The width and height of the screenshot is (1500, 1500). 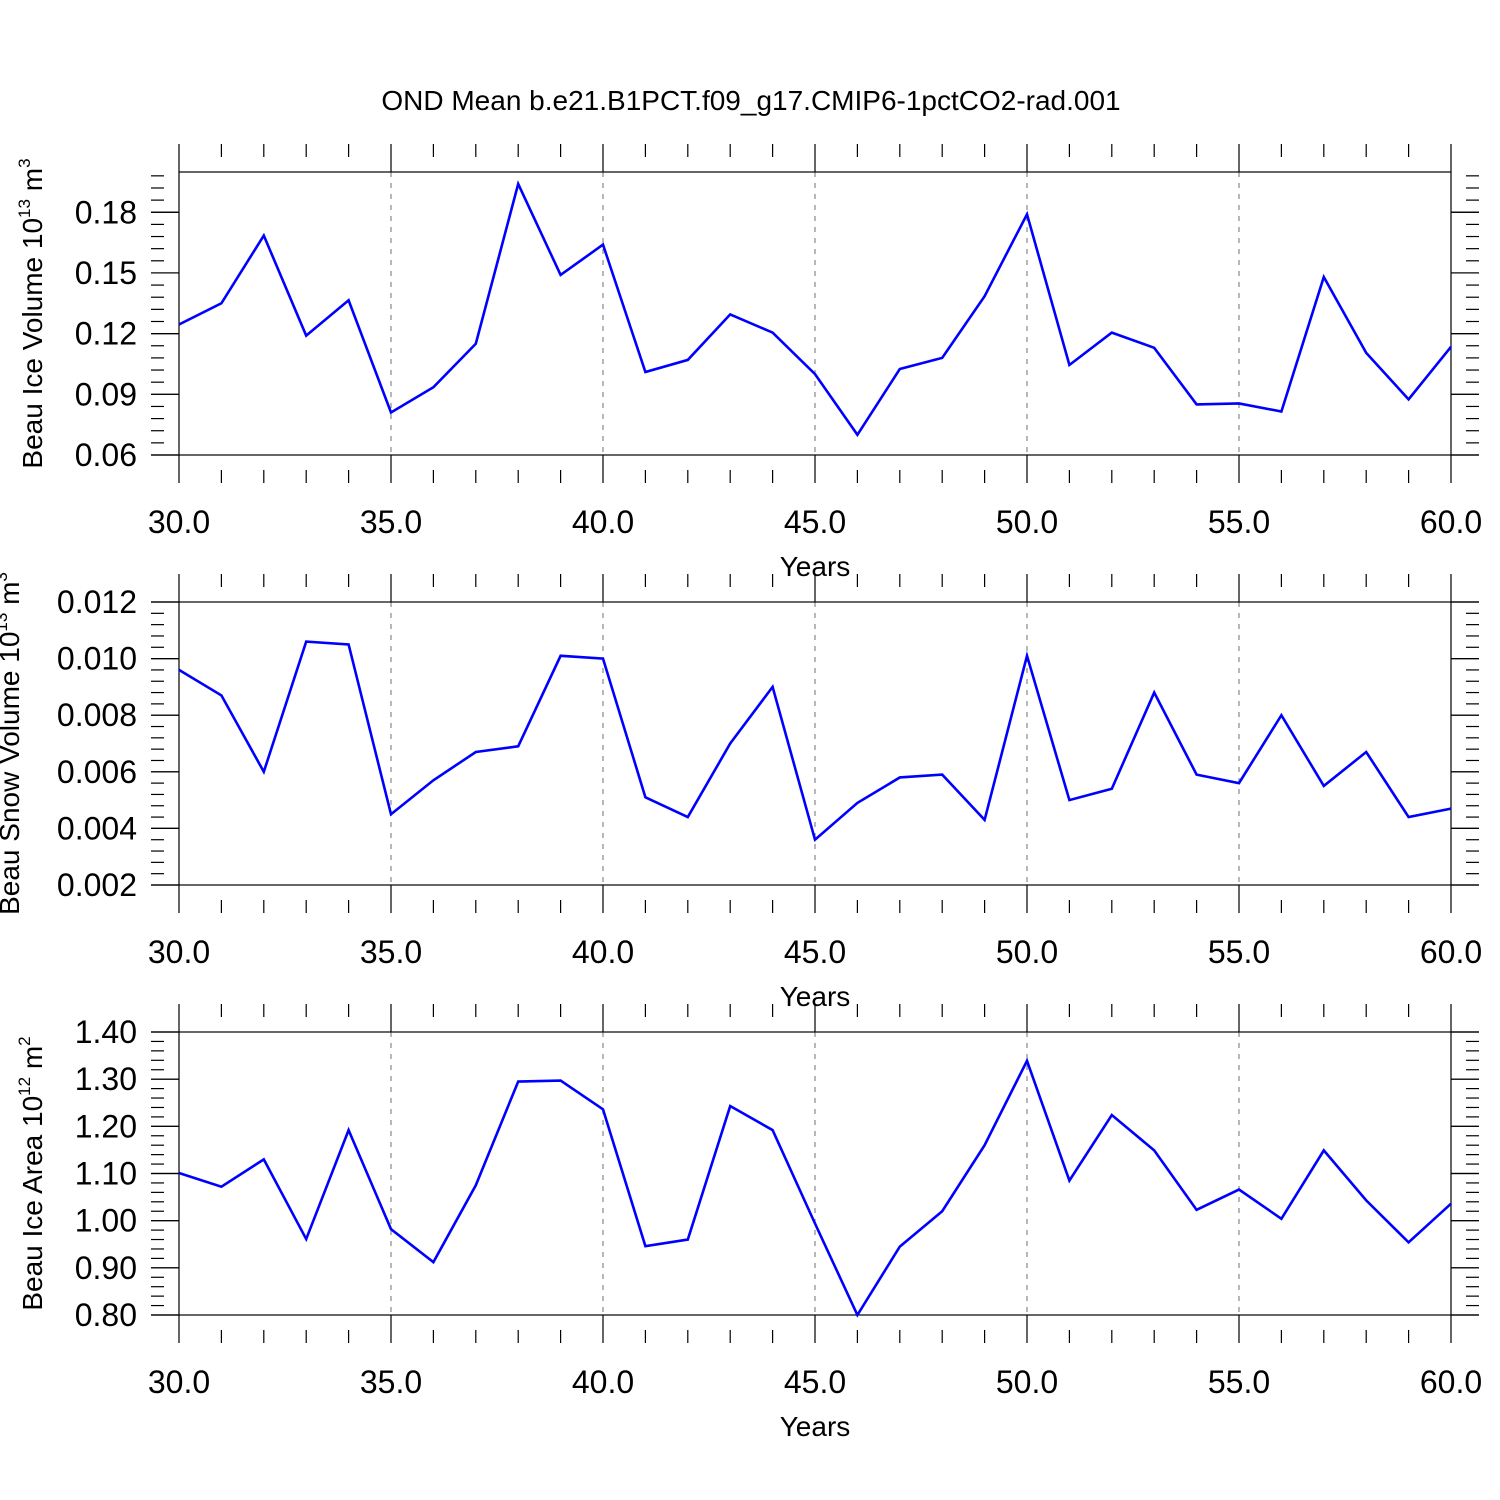 I want to click on y-tick-label: 0.010, so click(x=97, y=659).